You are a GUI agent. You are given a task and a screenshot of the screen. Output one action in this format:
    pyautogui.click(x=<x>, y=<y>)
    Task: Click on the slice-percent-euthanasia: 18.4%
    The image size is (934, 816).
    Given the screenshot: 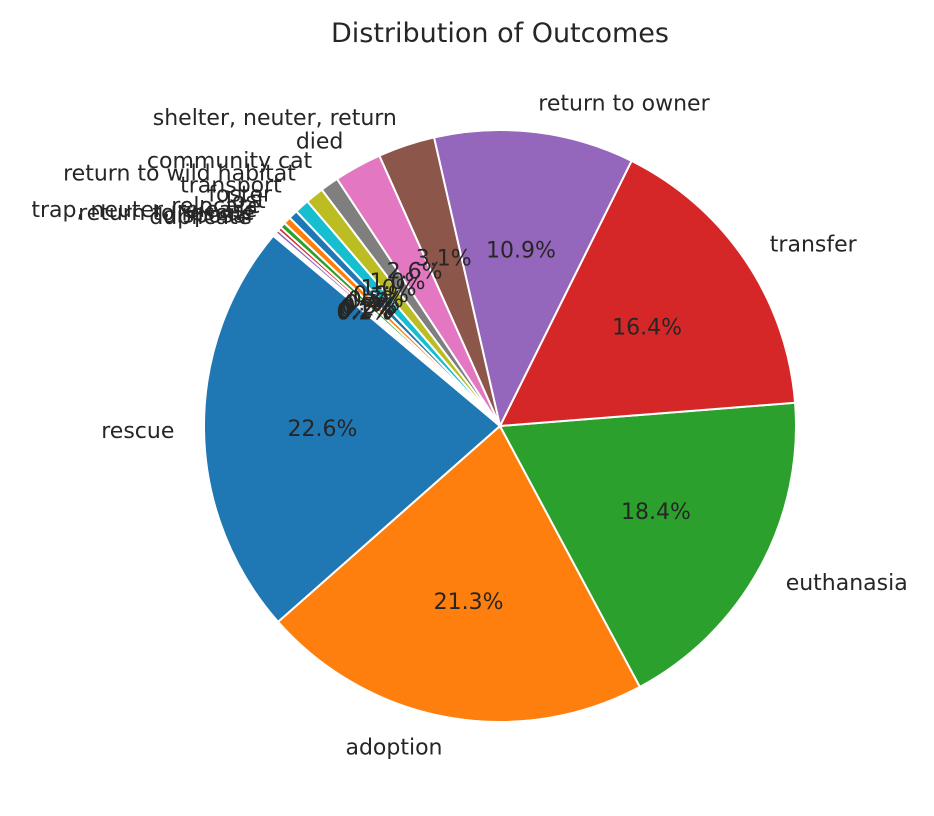 What is the action you would take?
    pyautogui.click(x=656, y=512)
    